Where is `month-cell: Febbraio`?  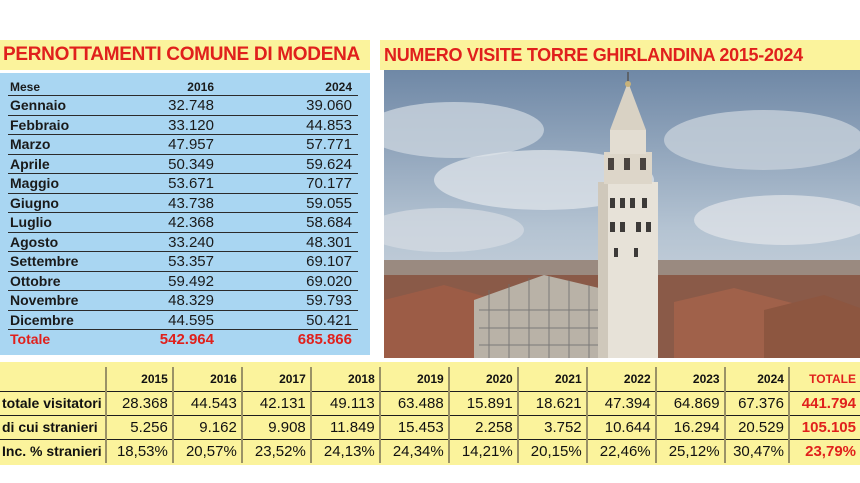
month-cell: Febbraio is located at coordinates (40, 124).